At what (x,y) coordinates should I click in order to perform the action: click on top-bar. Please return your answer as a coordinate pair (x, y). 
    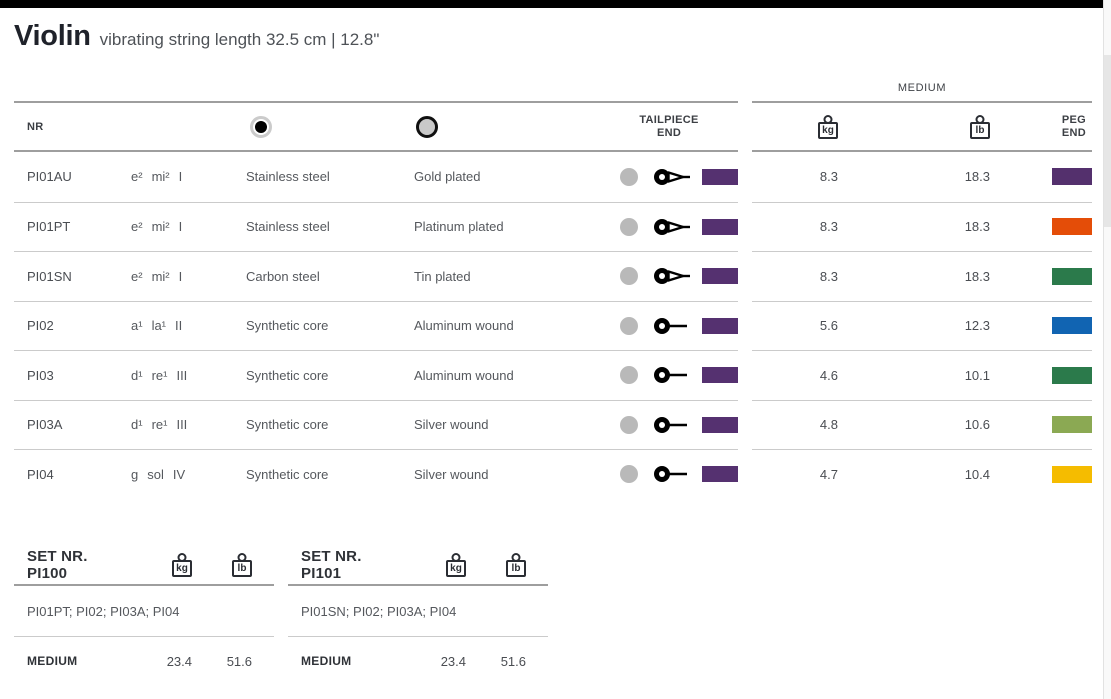
    Looking at the image, I should click on (555, 4).